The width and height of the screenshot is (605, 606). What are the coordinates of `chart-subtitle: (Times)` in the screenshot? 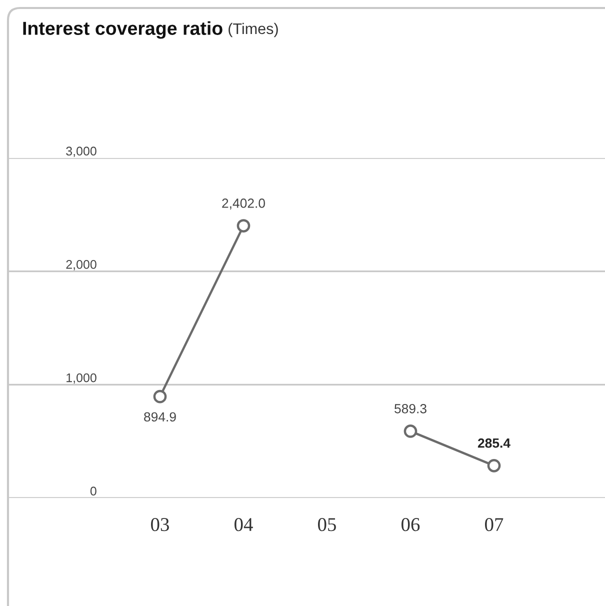 It's located at (253, 30).